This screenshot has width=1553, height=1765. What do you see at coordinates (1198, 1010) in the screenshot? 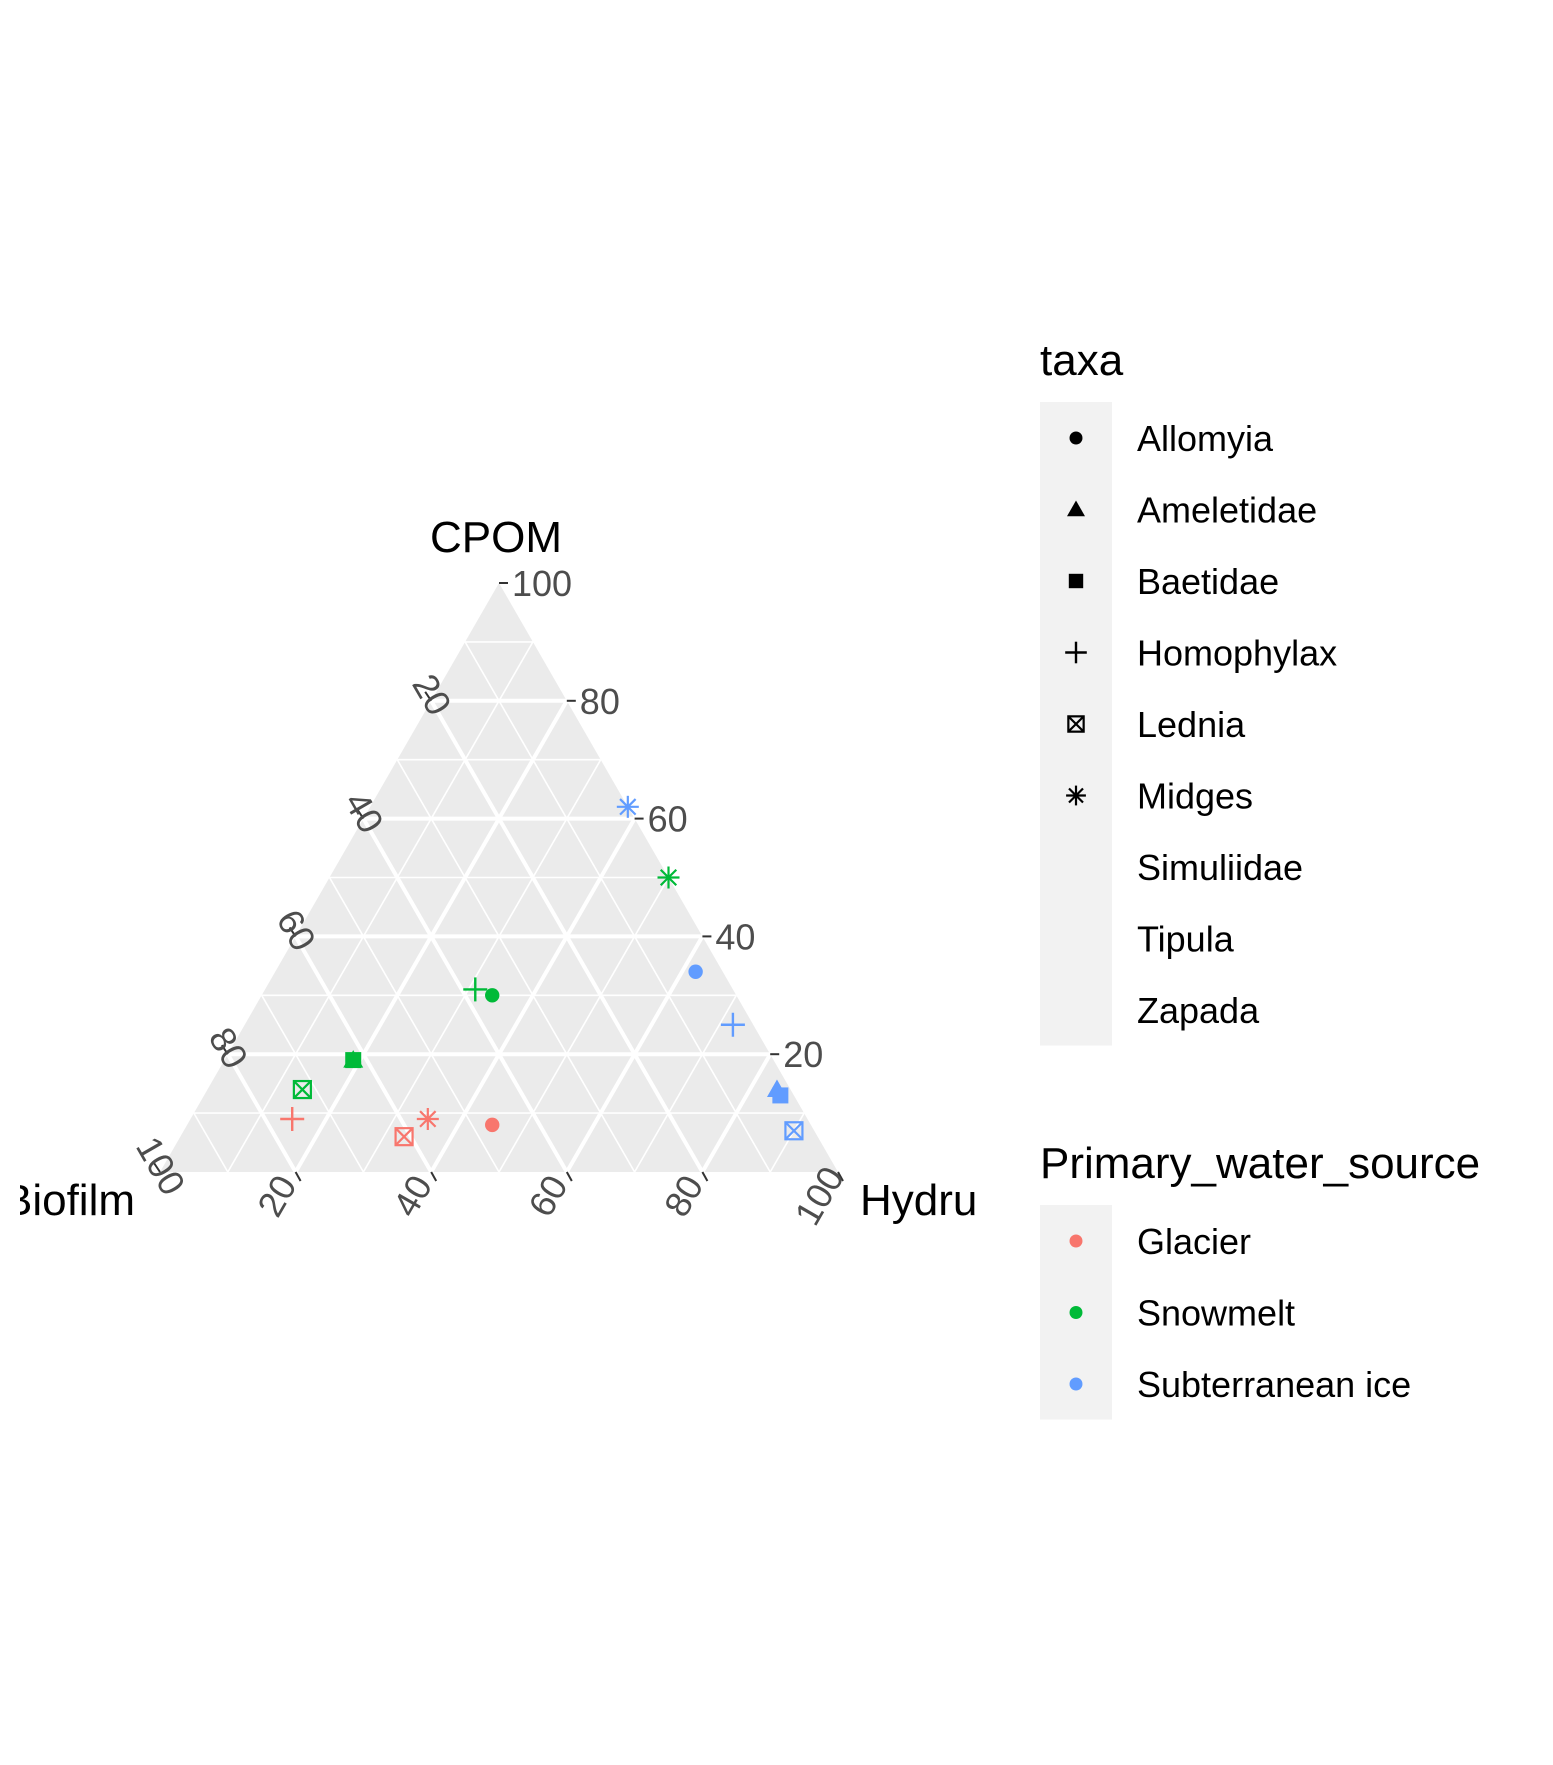
I see `legend-label: Zapada` at bounding box center [1198, 1010].